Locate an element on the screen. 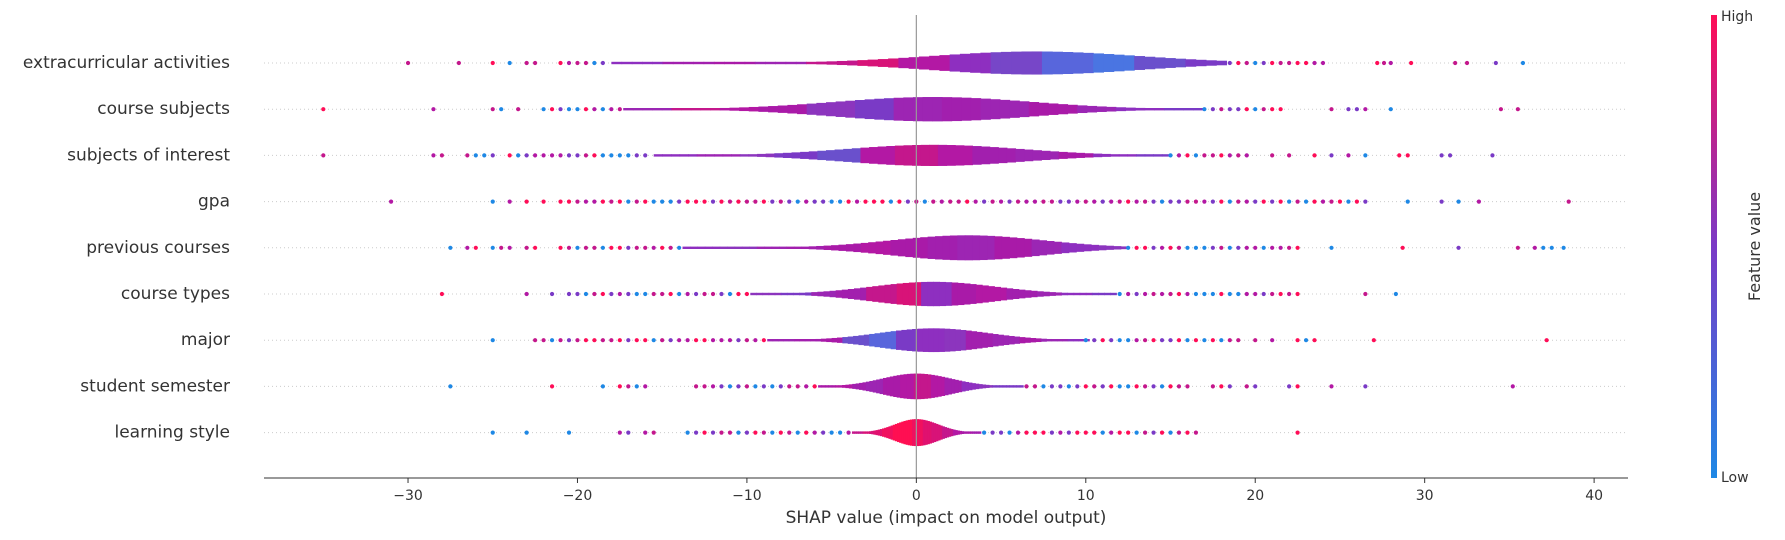  violin-course-subjects is located at coordinates (913, 109).